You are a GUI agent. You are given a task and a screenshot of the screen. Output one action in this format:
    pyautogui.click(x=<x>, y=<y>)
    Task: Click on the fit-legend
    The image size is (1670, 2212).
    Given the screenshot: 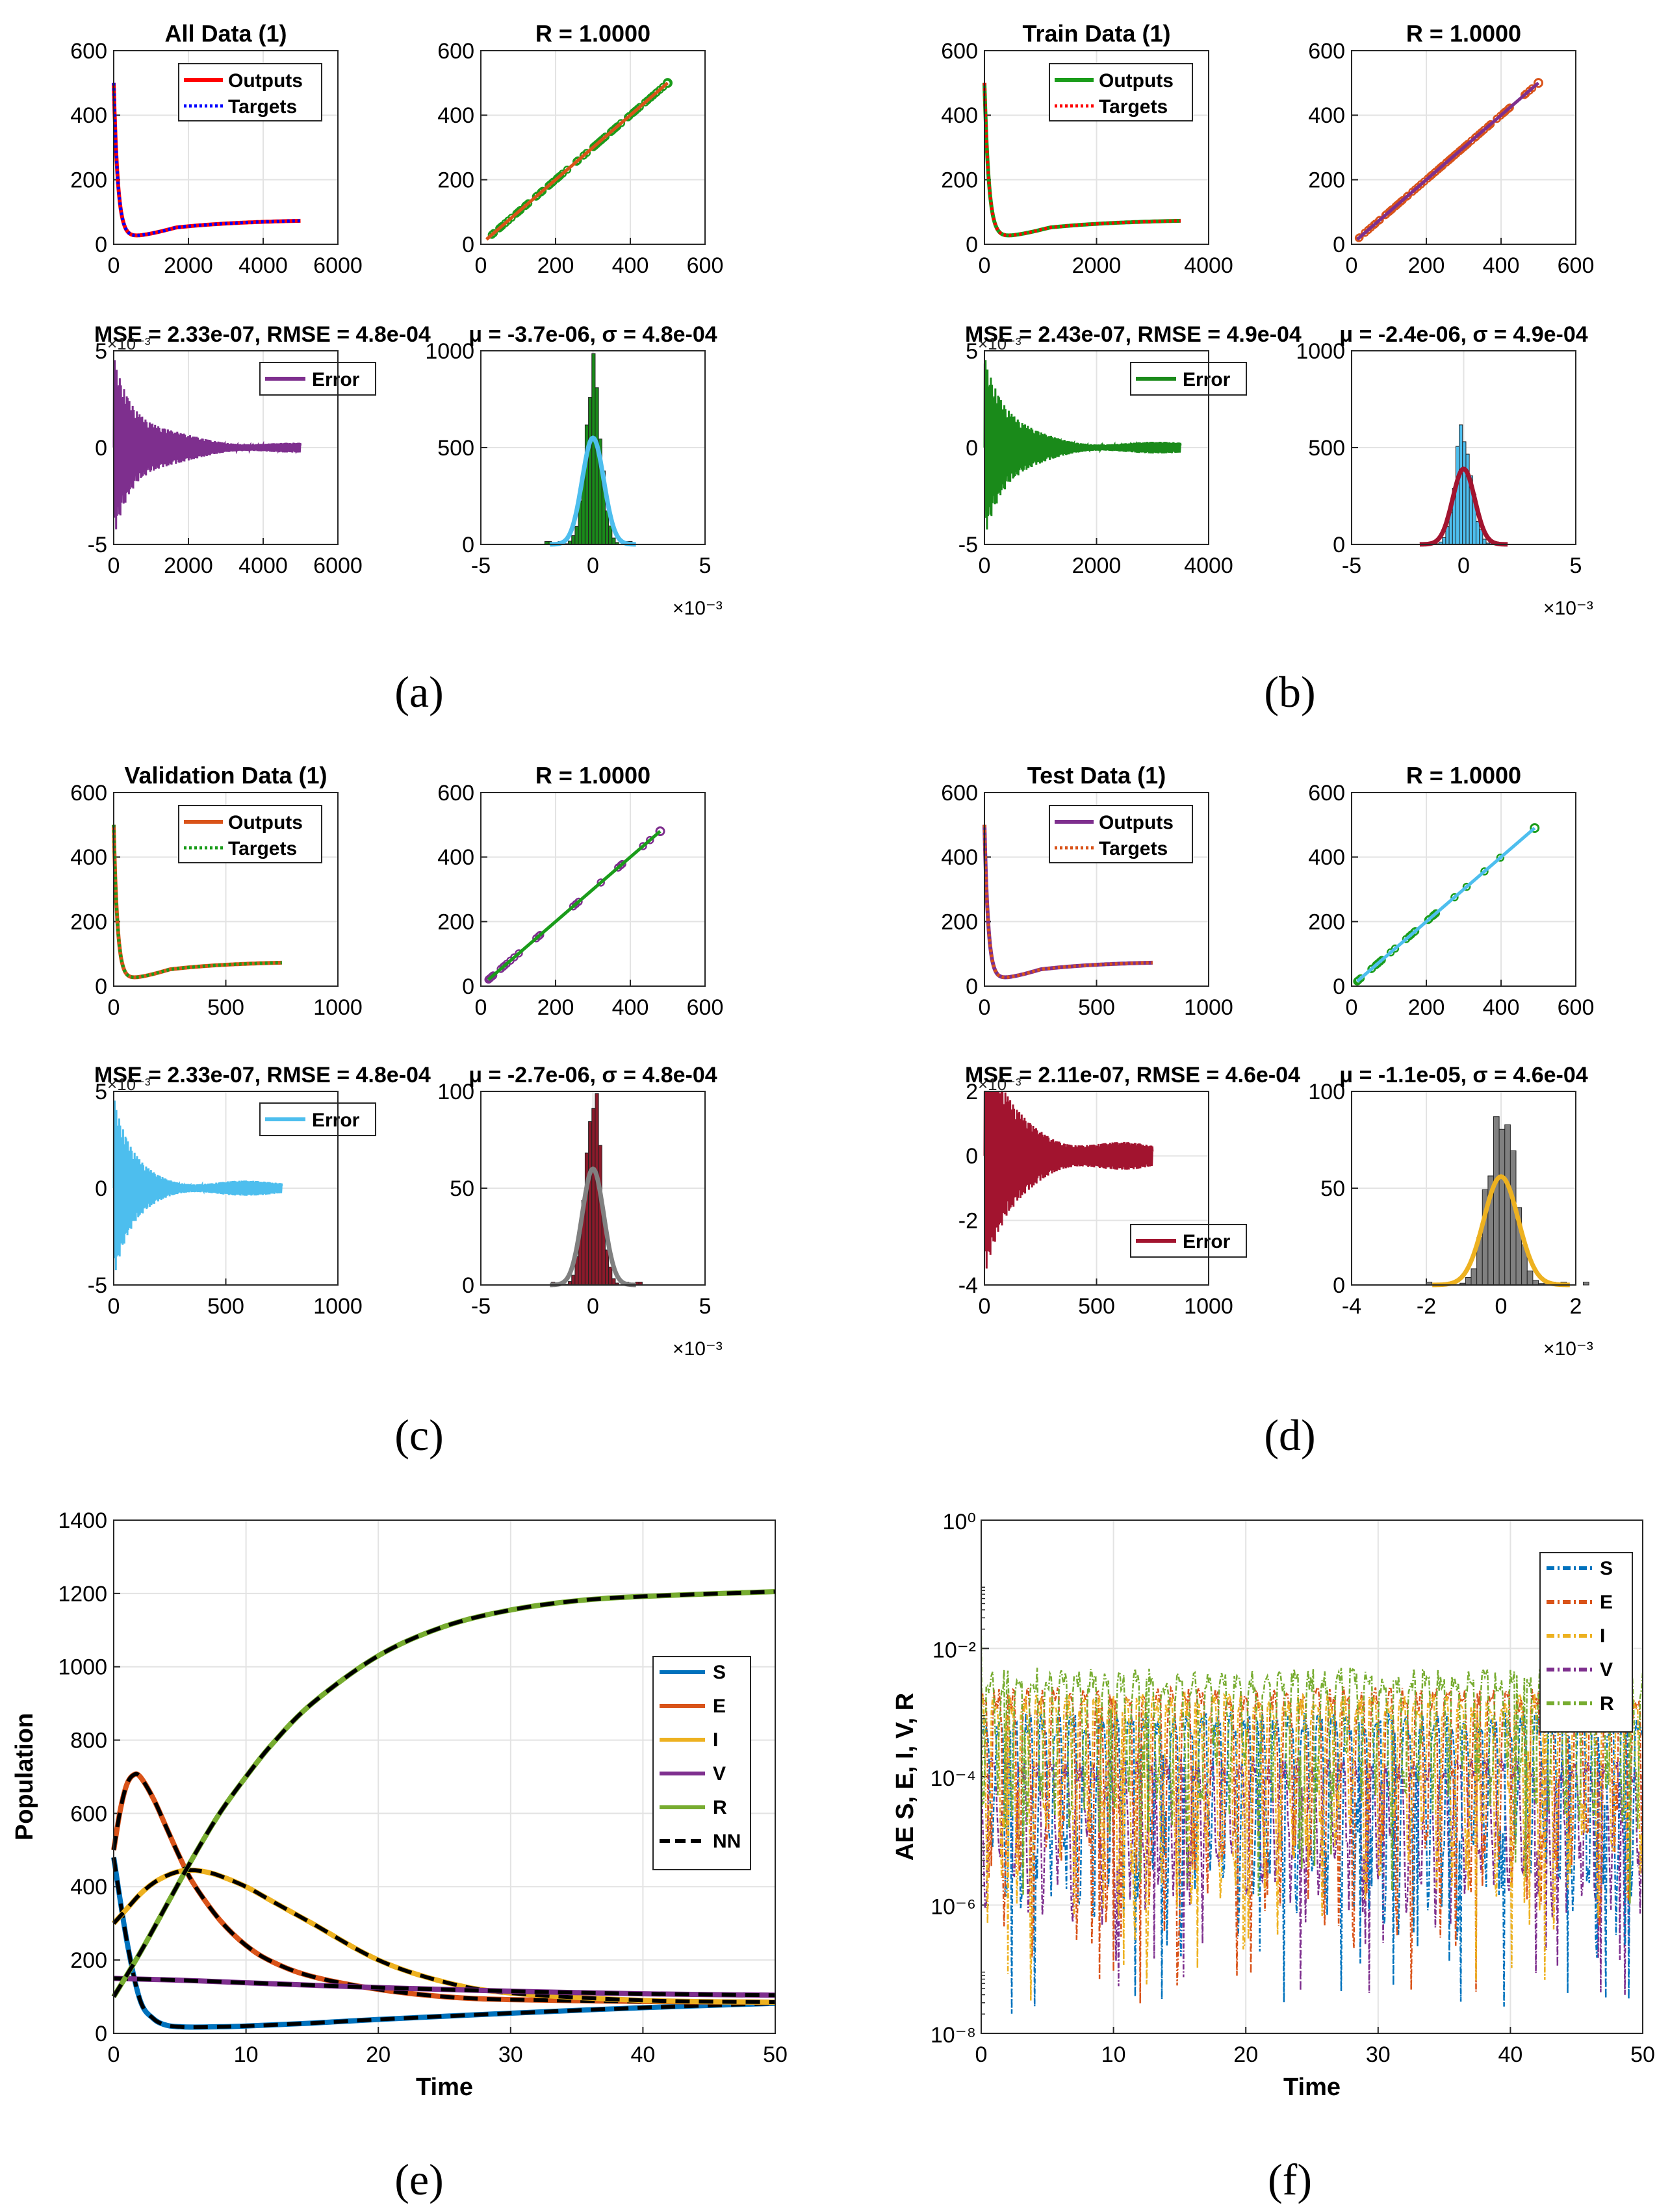 What is the action you would take?
    pyautogui.click(x=1121, y=92)
    